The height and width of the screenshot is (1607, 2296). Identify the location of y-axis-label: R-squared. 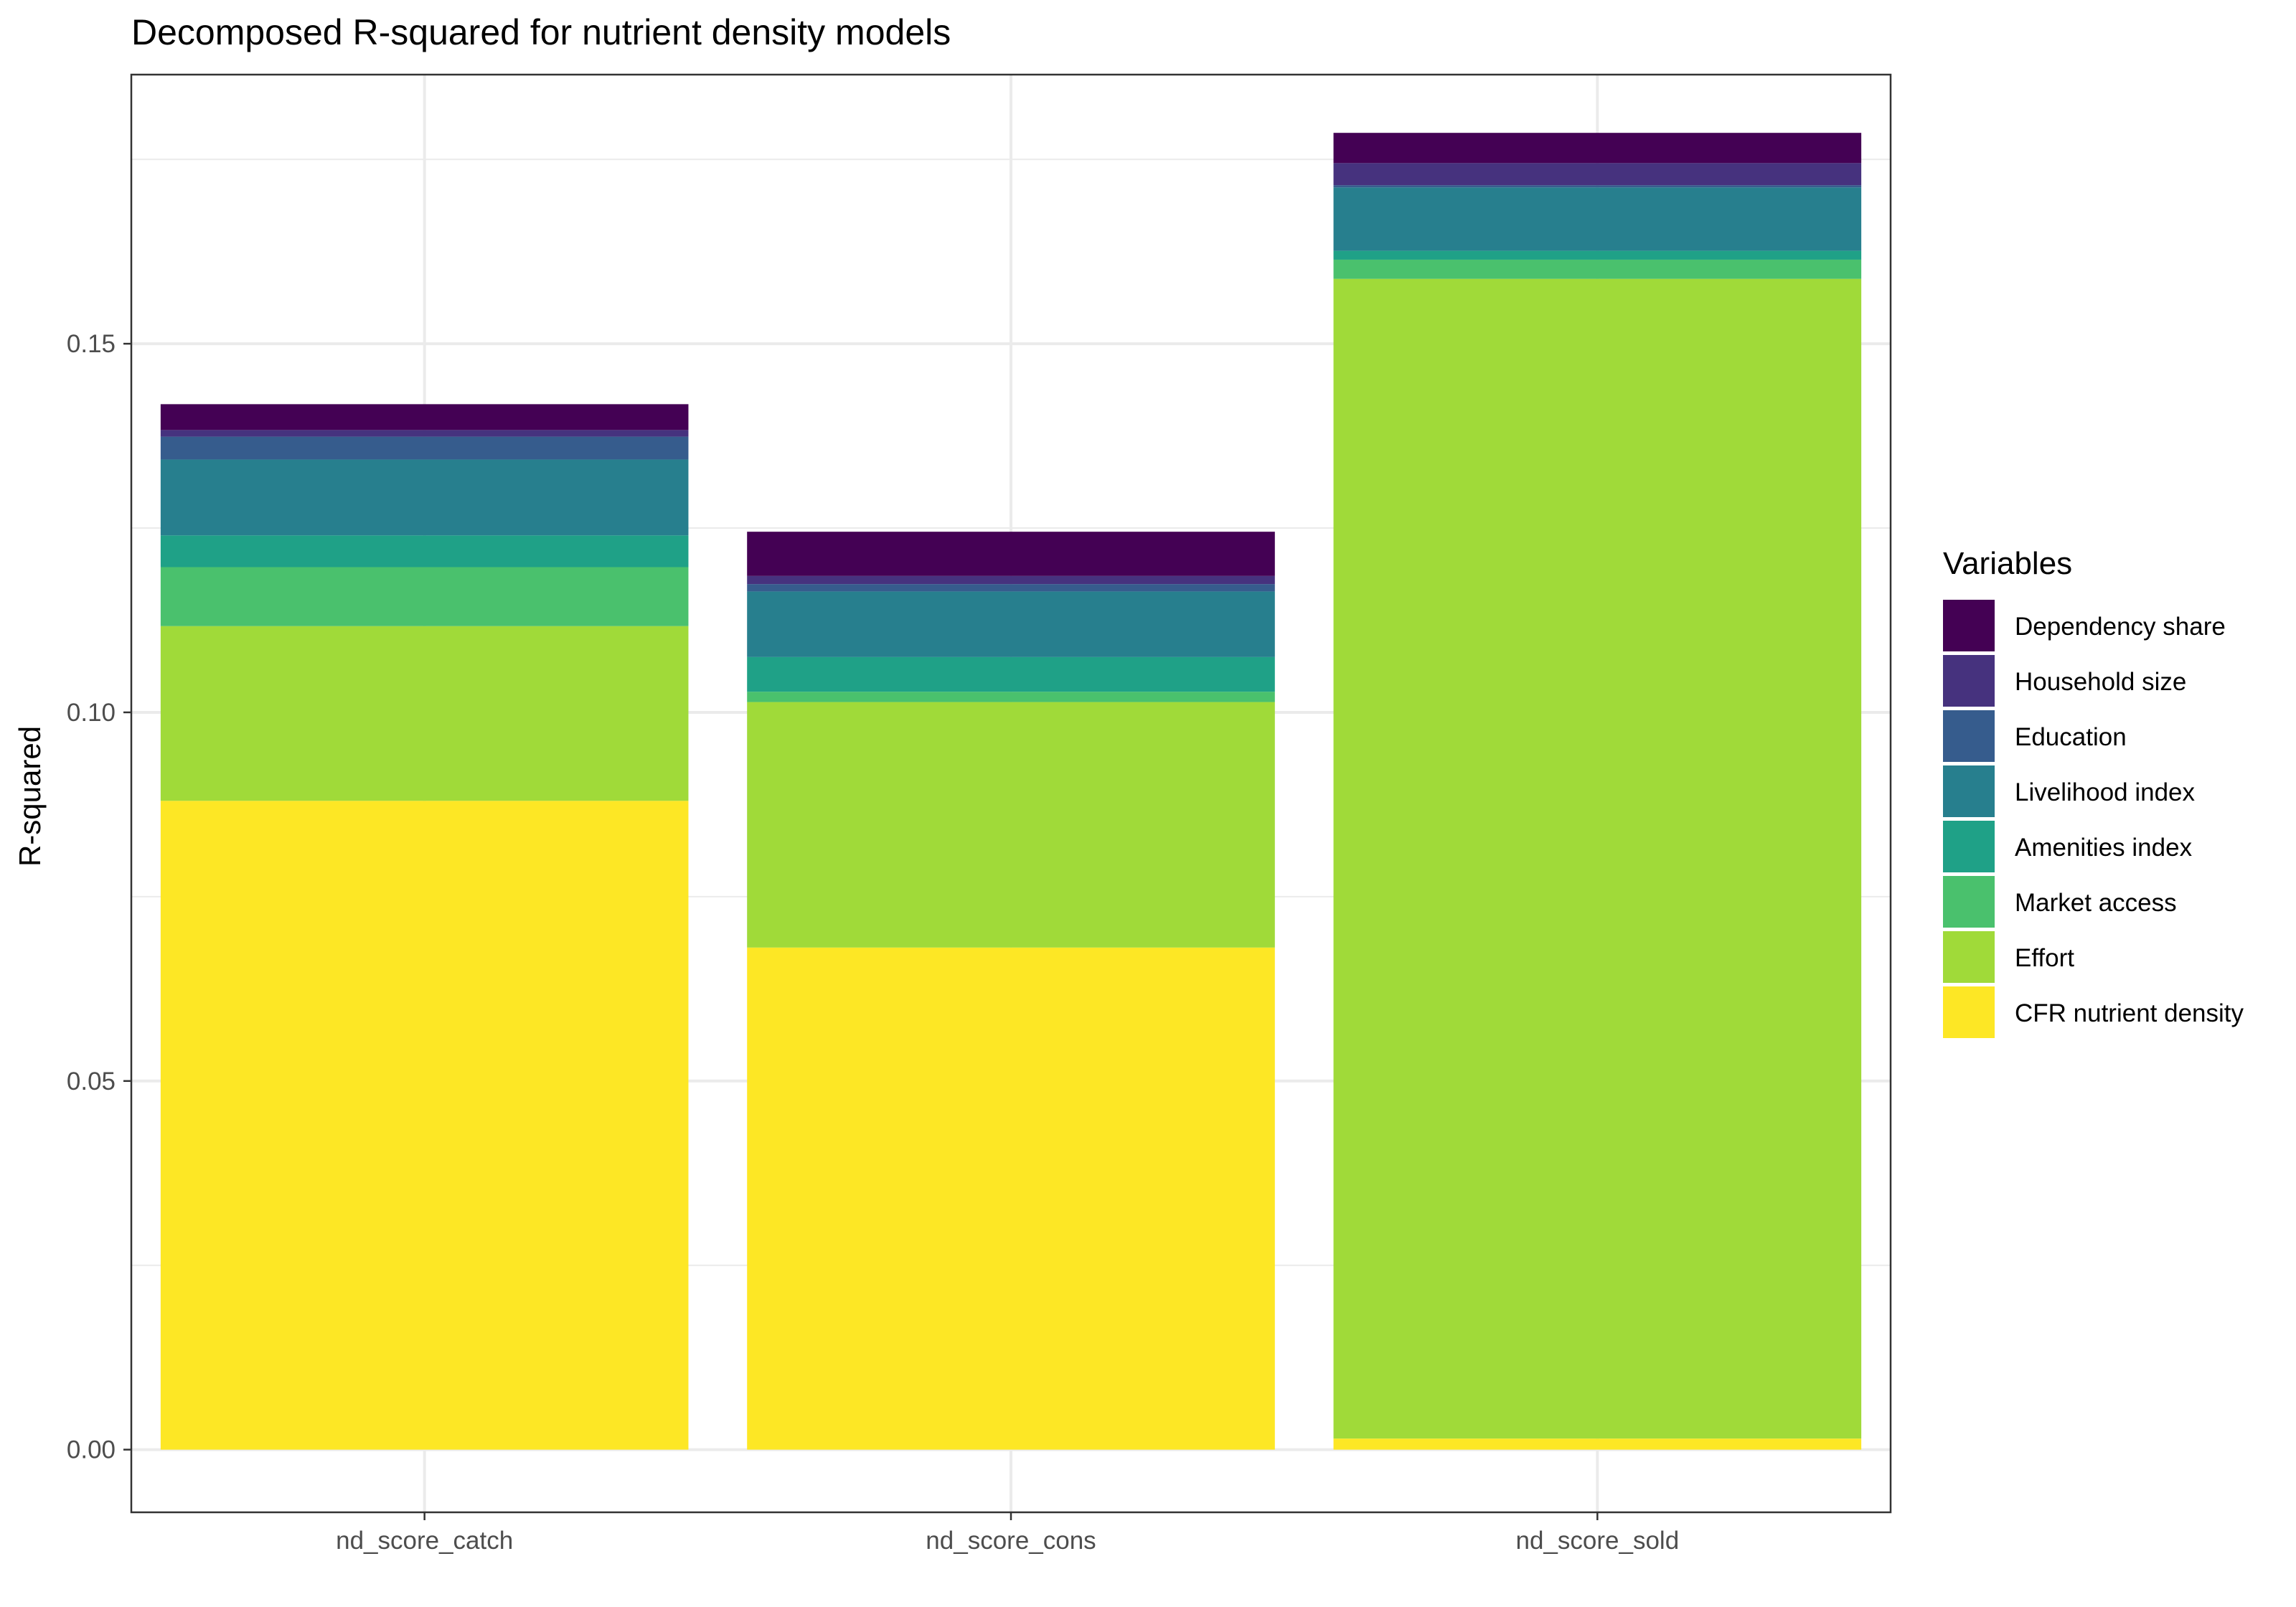
(30, 796).